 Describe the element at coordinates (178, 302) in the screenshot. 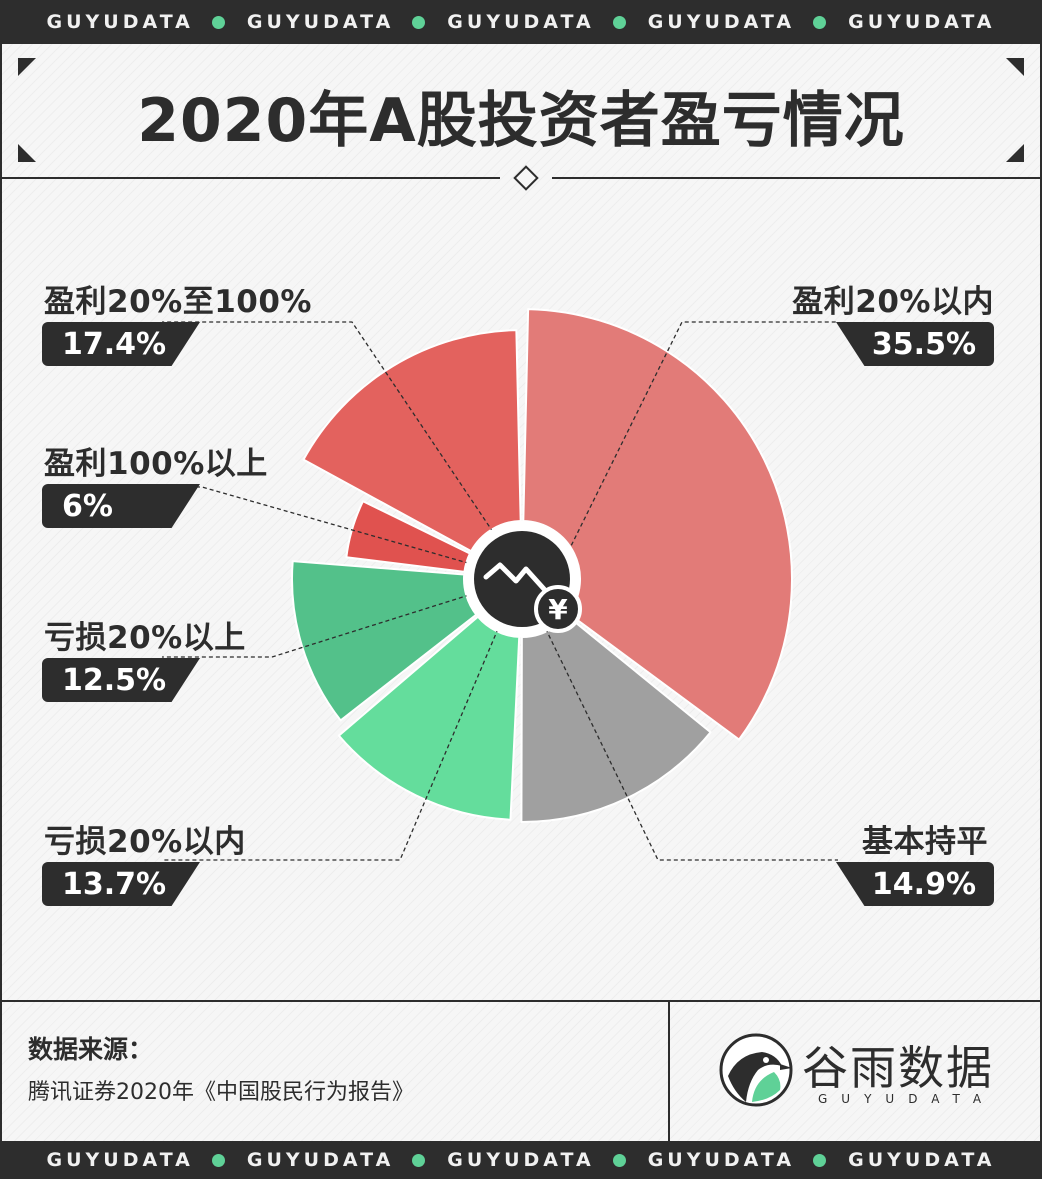

I see `slice-label: 盈利20%至100%` at that location.